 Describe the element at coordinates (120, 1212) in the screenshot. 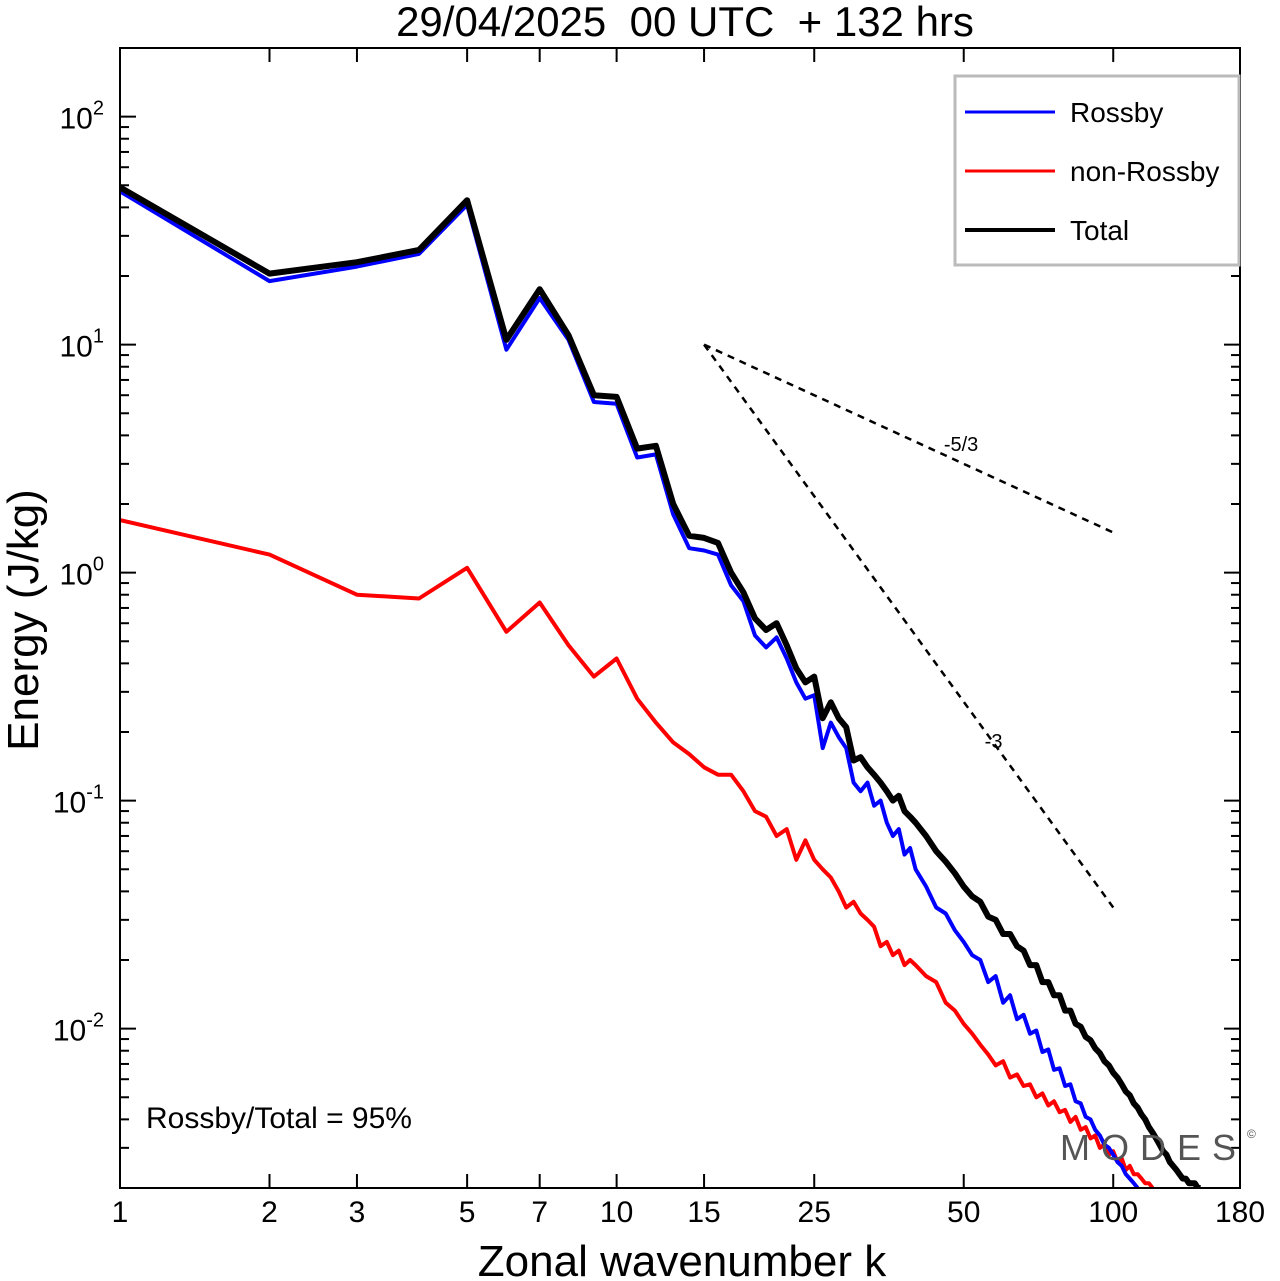

I see `x-tick-label: 1` at that location.